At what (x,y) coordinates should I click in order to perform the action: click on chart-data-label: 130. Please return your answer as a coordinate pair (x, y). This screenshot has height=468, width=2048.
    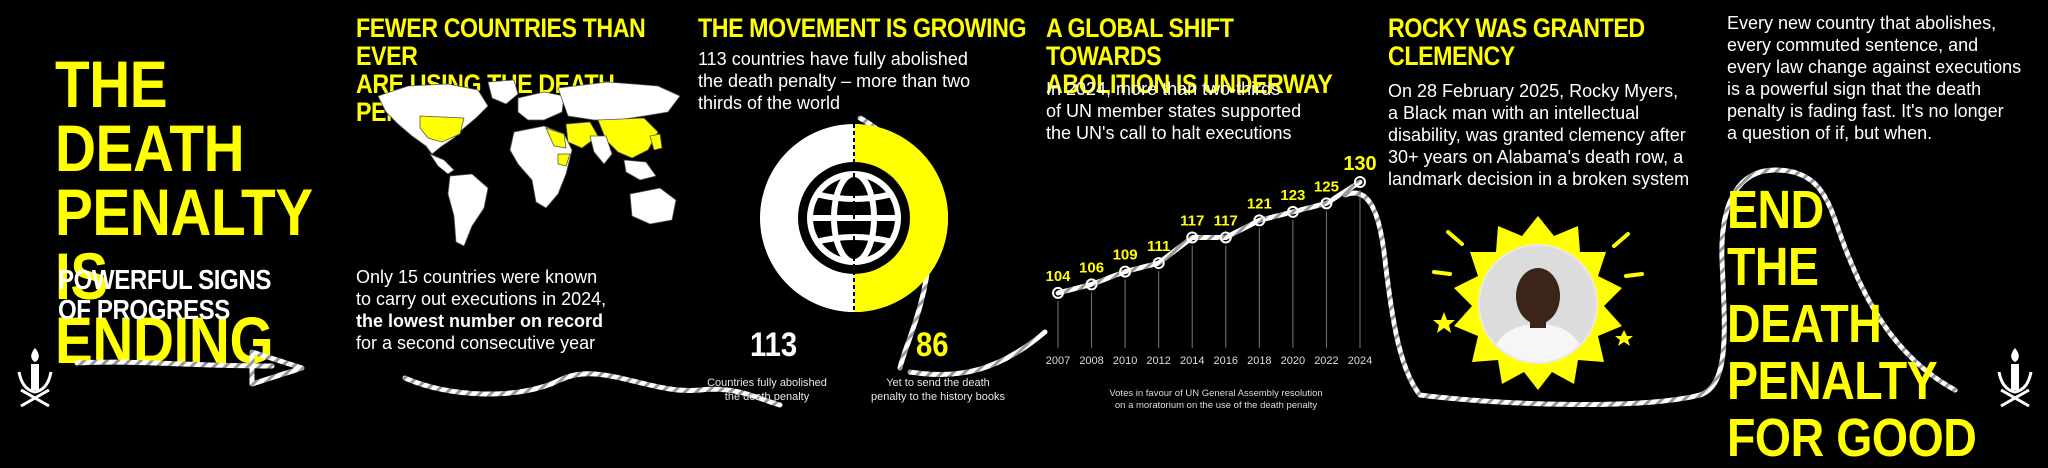
    Looking at the image, I should click on (1359, 164).